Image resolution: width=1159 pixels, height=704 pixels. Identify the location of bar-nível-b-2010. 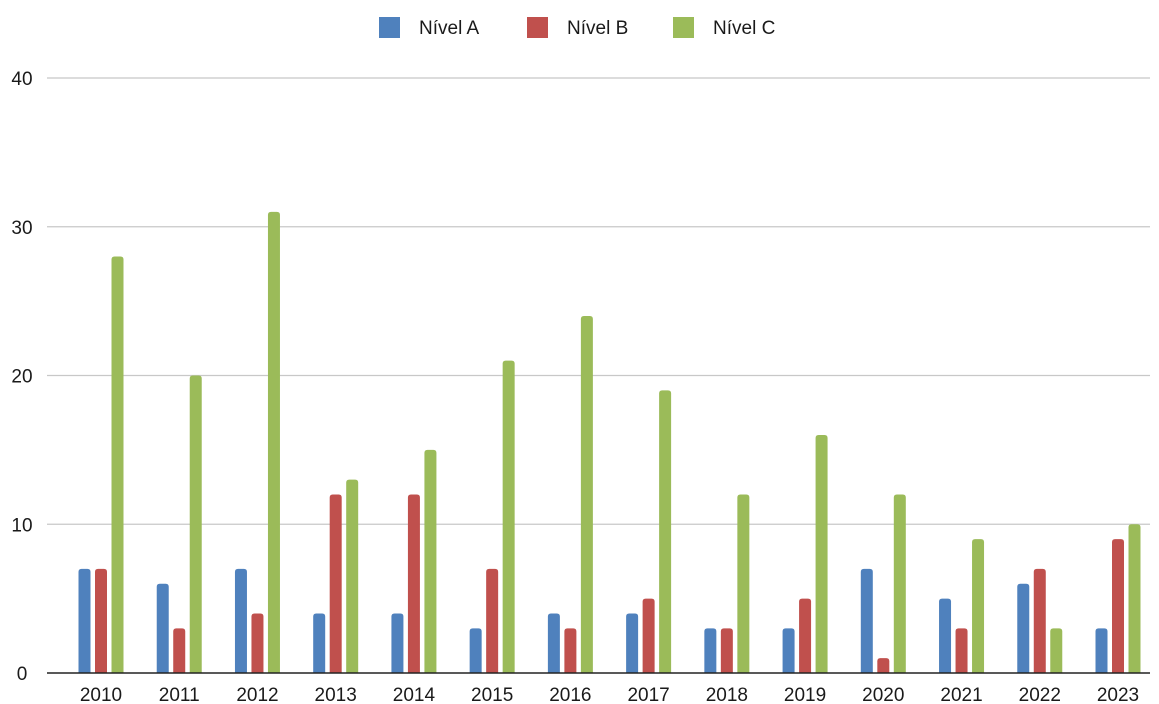
(101, 620).